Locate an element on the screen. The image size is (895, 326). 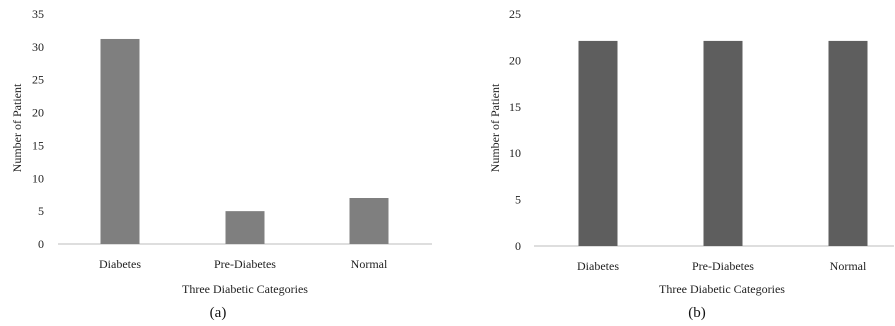
chart-a-y-tick-6: 30 is located at coordinates (38, 47).